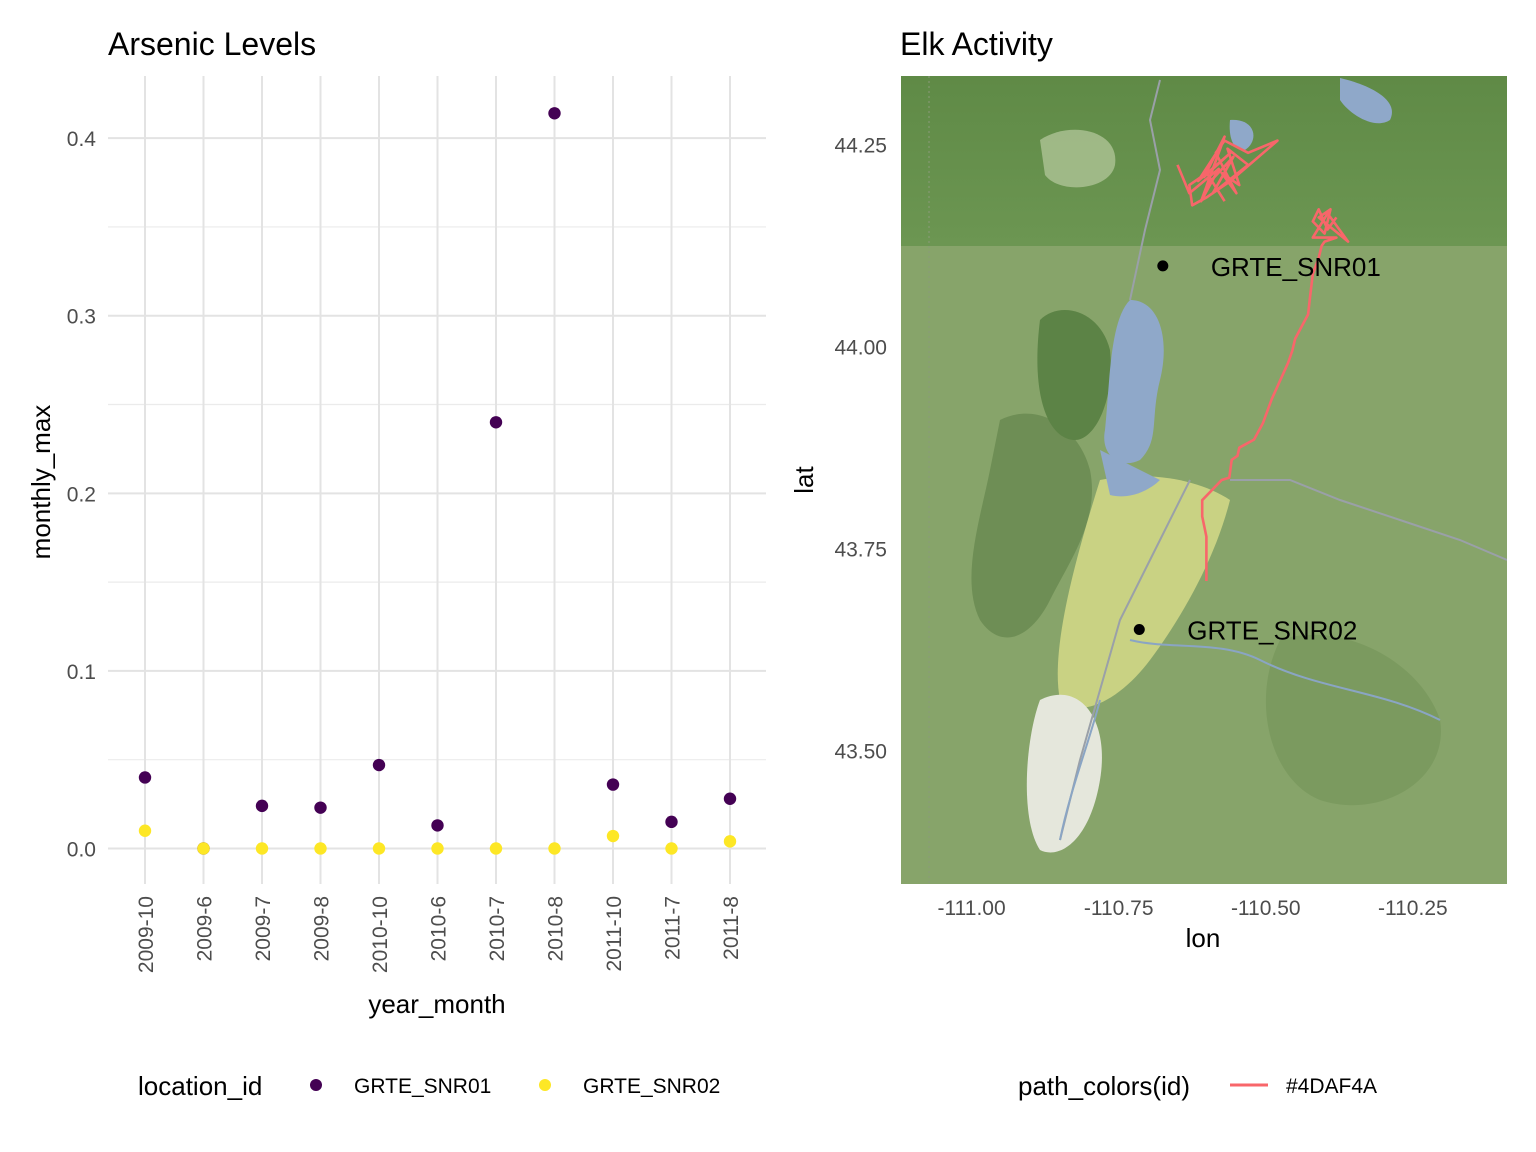 The image size is (1536, 1152). What do you see at coordinates (212, 44) in the screenshot?
I see `arsenic-title: Arsenic Levels` at bounding box center [212, 44].